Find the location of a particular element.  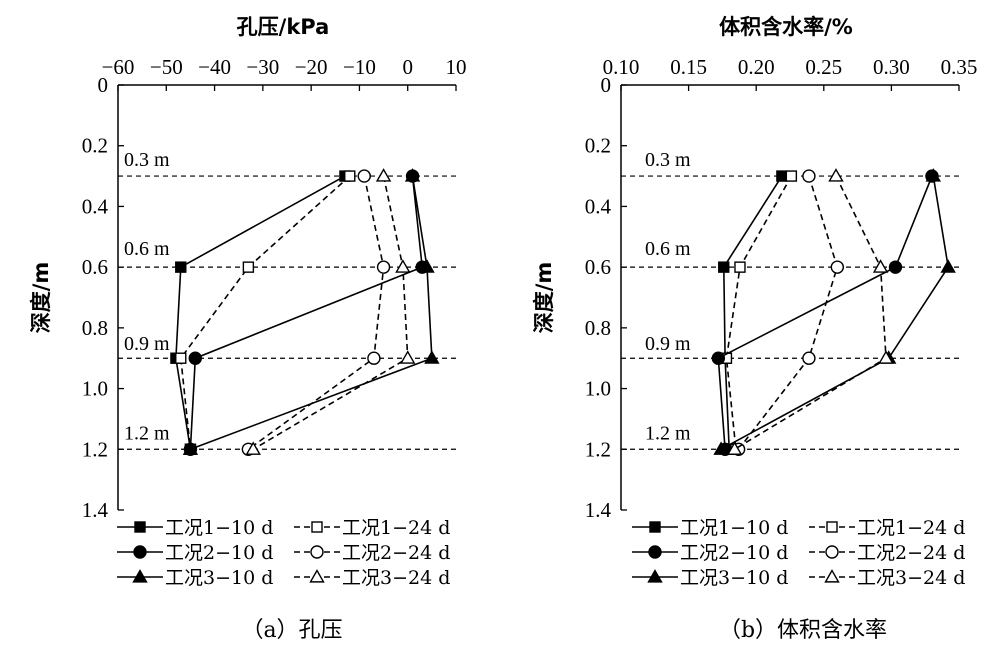

x-tick-label: 0.35 is located at coordinates (959, 67).